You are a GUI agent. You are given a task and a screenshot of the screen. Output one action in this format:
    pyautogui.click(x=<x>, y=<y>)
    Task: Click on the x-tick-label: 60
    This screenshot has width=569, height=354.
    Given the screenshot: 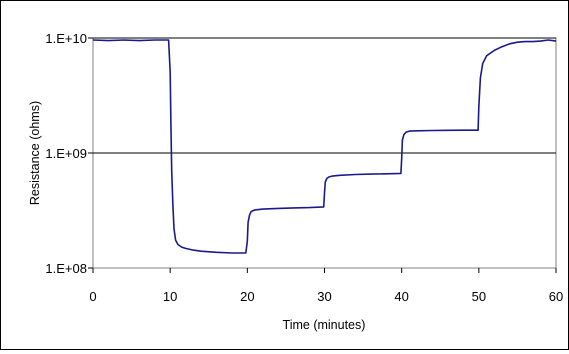 What is the action you would take?
    pyautogui.click(x=556, y=296)
    